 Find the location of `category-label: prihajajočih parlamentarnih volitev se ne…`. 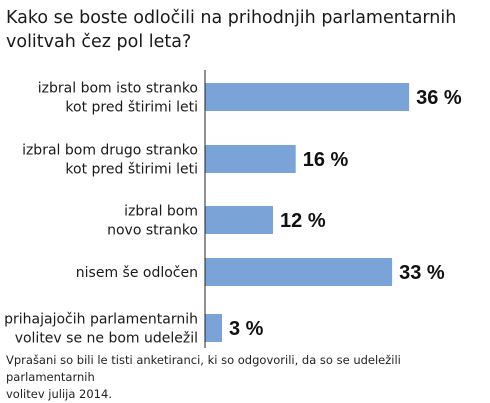

category-label: prihajajočih parlamentarnih volitev se ne… is located at coordinates (101, 329).